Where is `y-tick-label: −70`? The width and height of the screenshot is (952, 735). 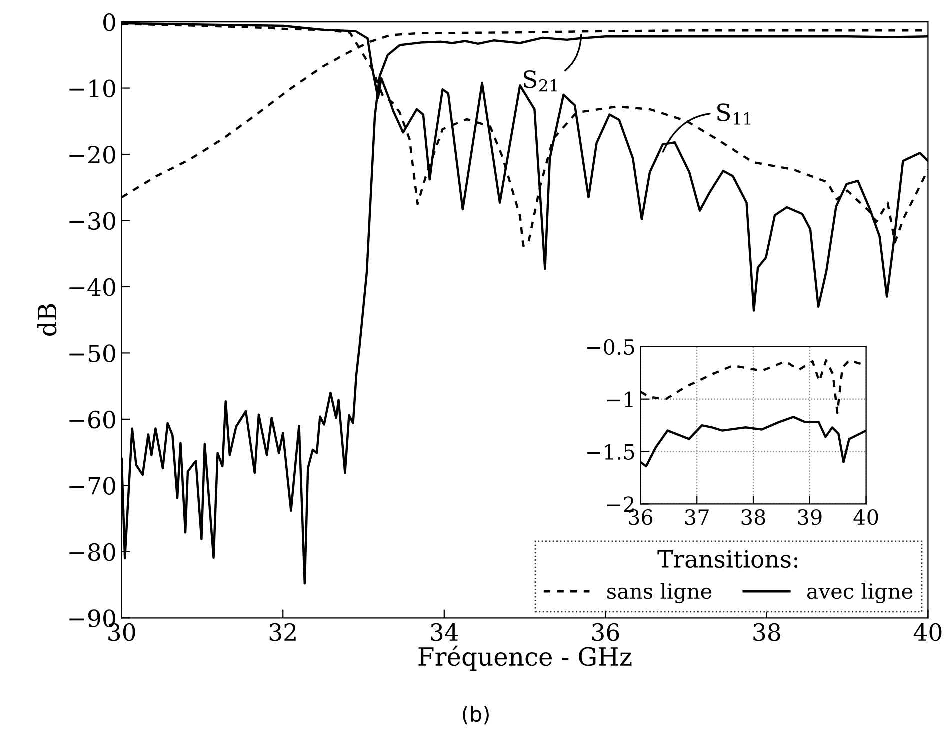
y-tick-label: −70 is located at coordinates (93, 486).